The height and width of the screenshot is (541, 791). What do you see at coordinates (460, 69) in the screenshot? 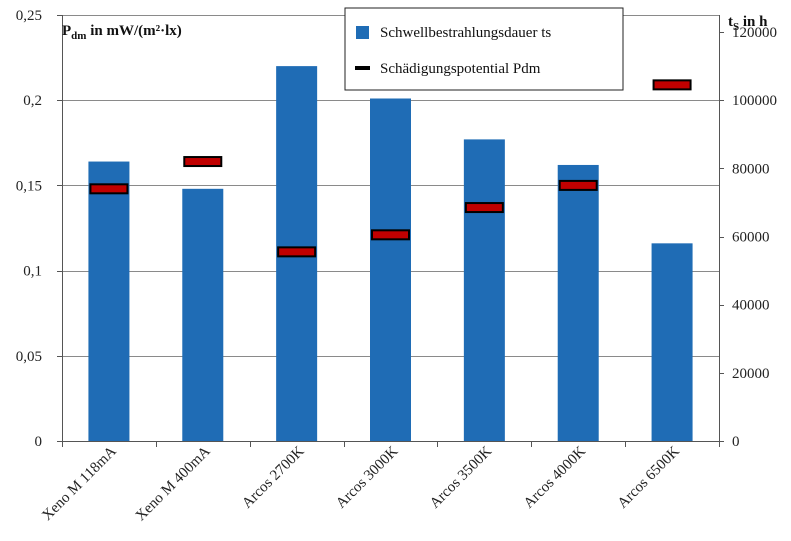
I see `legend-marker-label: Schädigungspotential Pdm` at bounding box center [460, 69].